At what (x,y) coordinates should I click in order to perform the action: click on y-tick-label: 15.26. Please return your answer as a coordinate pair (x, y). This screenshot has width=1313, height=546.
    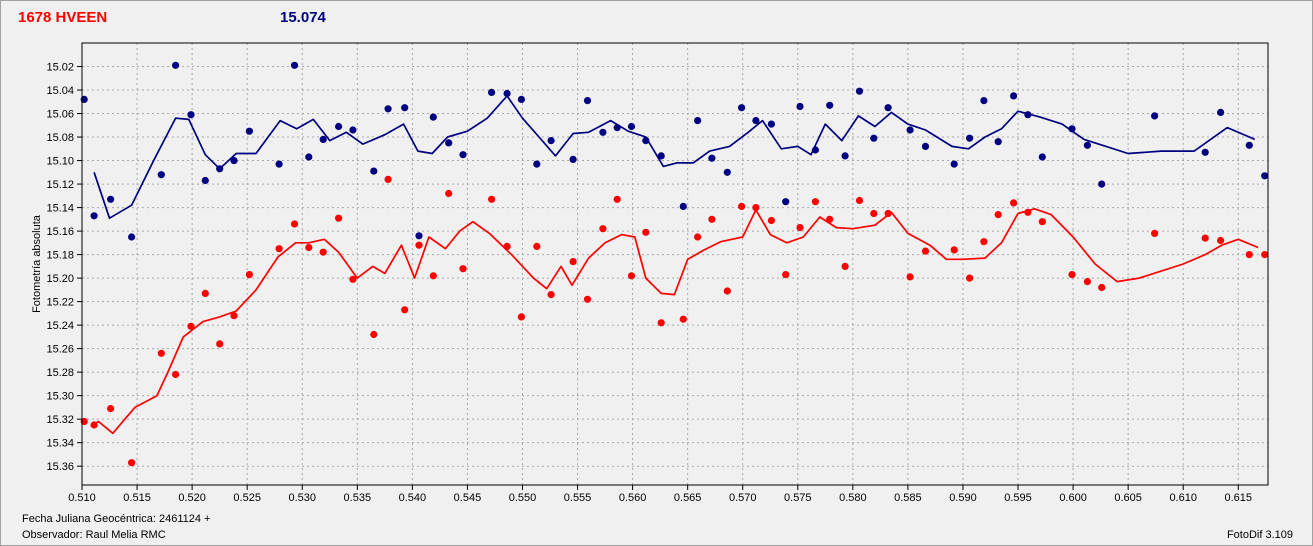
    Looking at the image, I should click on (60, 350).